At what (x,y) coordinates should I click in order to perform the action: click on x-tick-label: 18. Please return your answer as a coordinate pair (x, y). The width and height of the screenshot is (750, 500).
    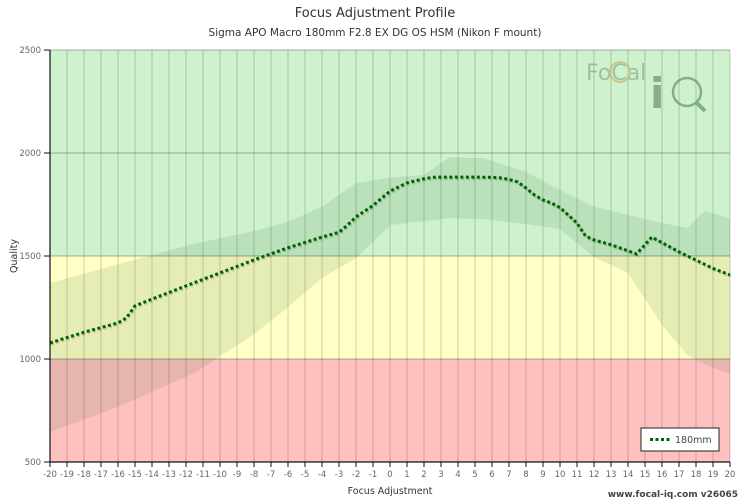
    Looking at the image, I should click on (696, 475).